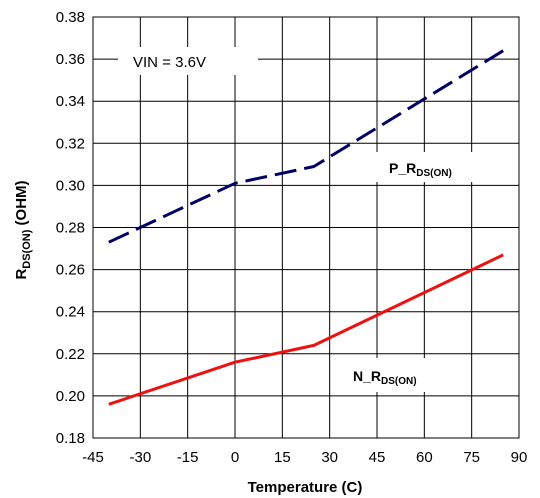 This screenshot has width=540, height=498. I want to click on y-tick-label: 0.22, so click(70, 354).